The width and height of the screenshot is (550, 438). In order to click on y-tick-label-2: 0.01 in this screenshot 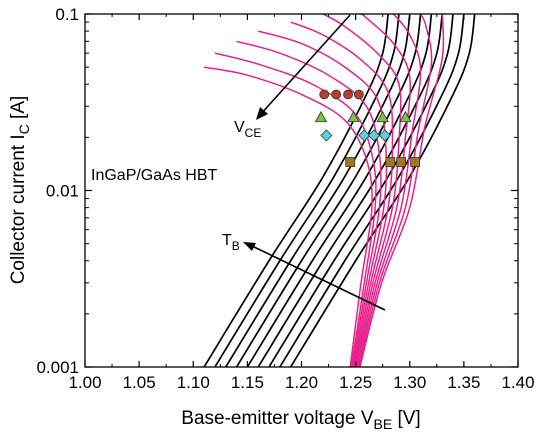, I will do `click(62, 191)`.